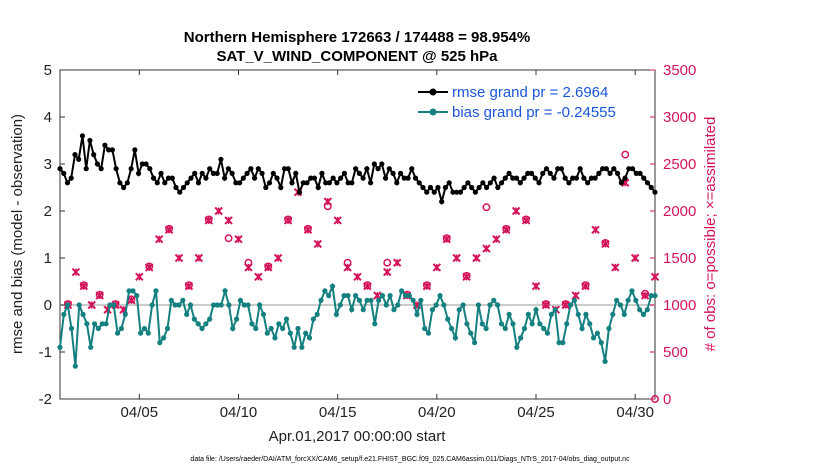 The width and height of the screenshot is (830, 470). What do you see at coordinates (536, 412) in the screenshot?
I see `x-tick-label: 04/25` at bounding box center [536, 412].